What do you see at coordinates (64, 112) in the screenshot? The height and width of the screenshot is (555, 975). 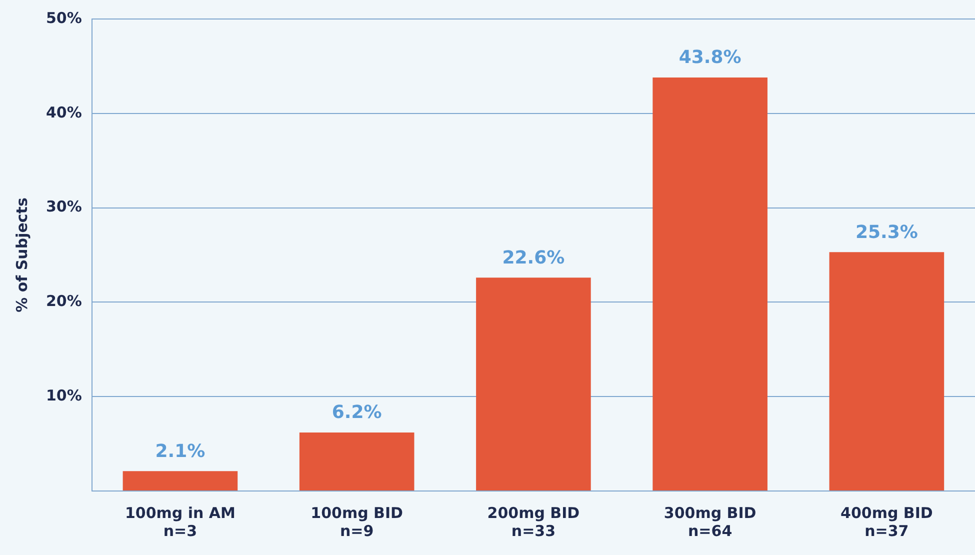 I see `y-tick-label: 40%` at bounding box center [64, 112].